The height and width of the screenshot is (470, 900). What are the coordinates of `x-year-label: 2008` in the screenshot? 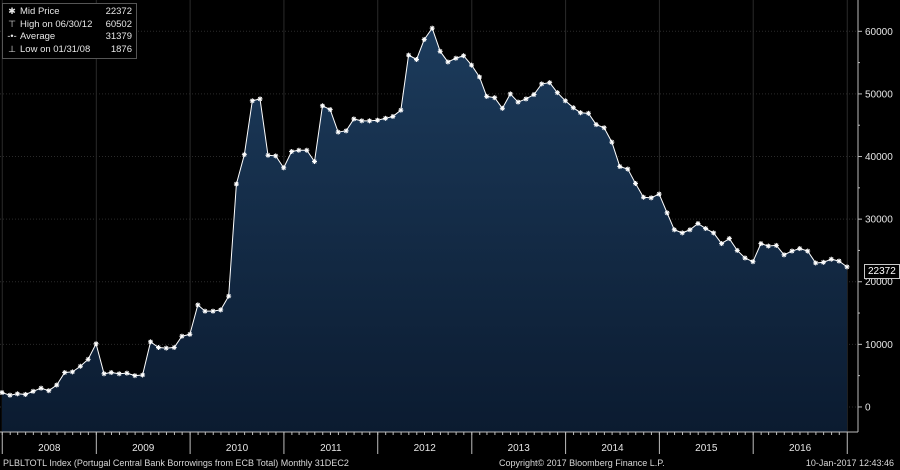 It's located at (49, 448).